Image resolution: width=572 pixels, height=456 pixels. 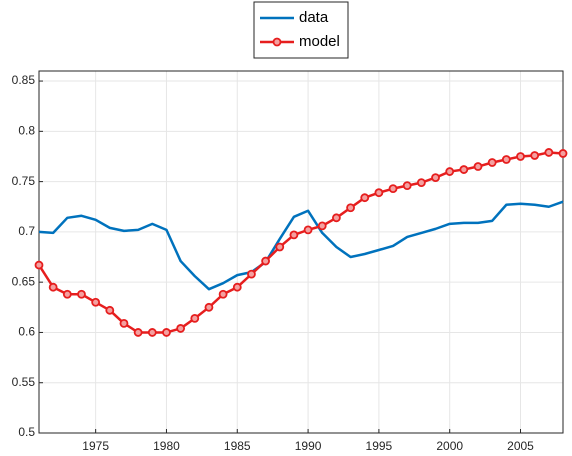 What do you see at coordinates (520, 446) in the screenshot?
I see `x-tick-label: 2005` at bounding box center [520, 446].